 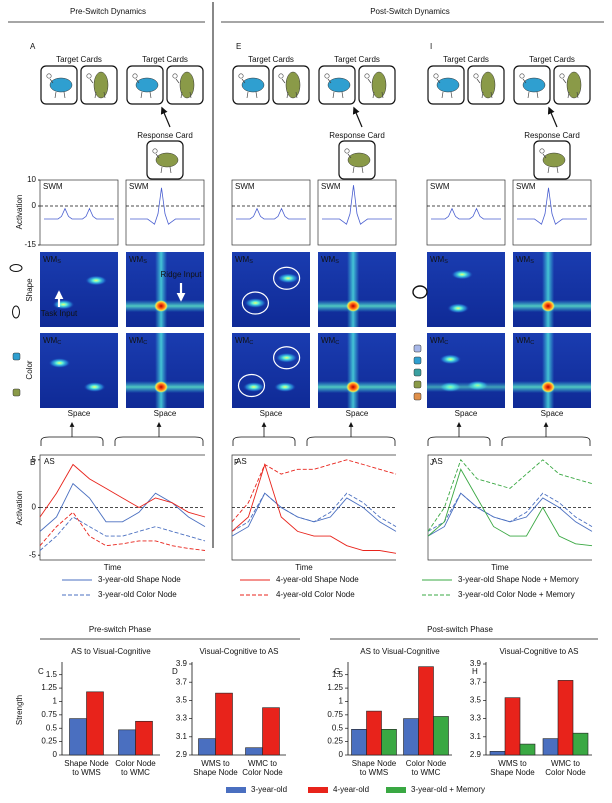 What do you see at coordinates (49, 687) in the screenshot?
I see `y-tick-label: 1.25` at bounding box center [49, 687].